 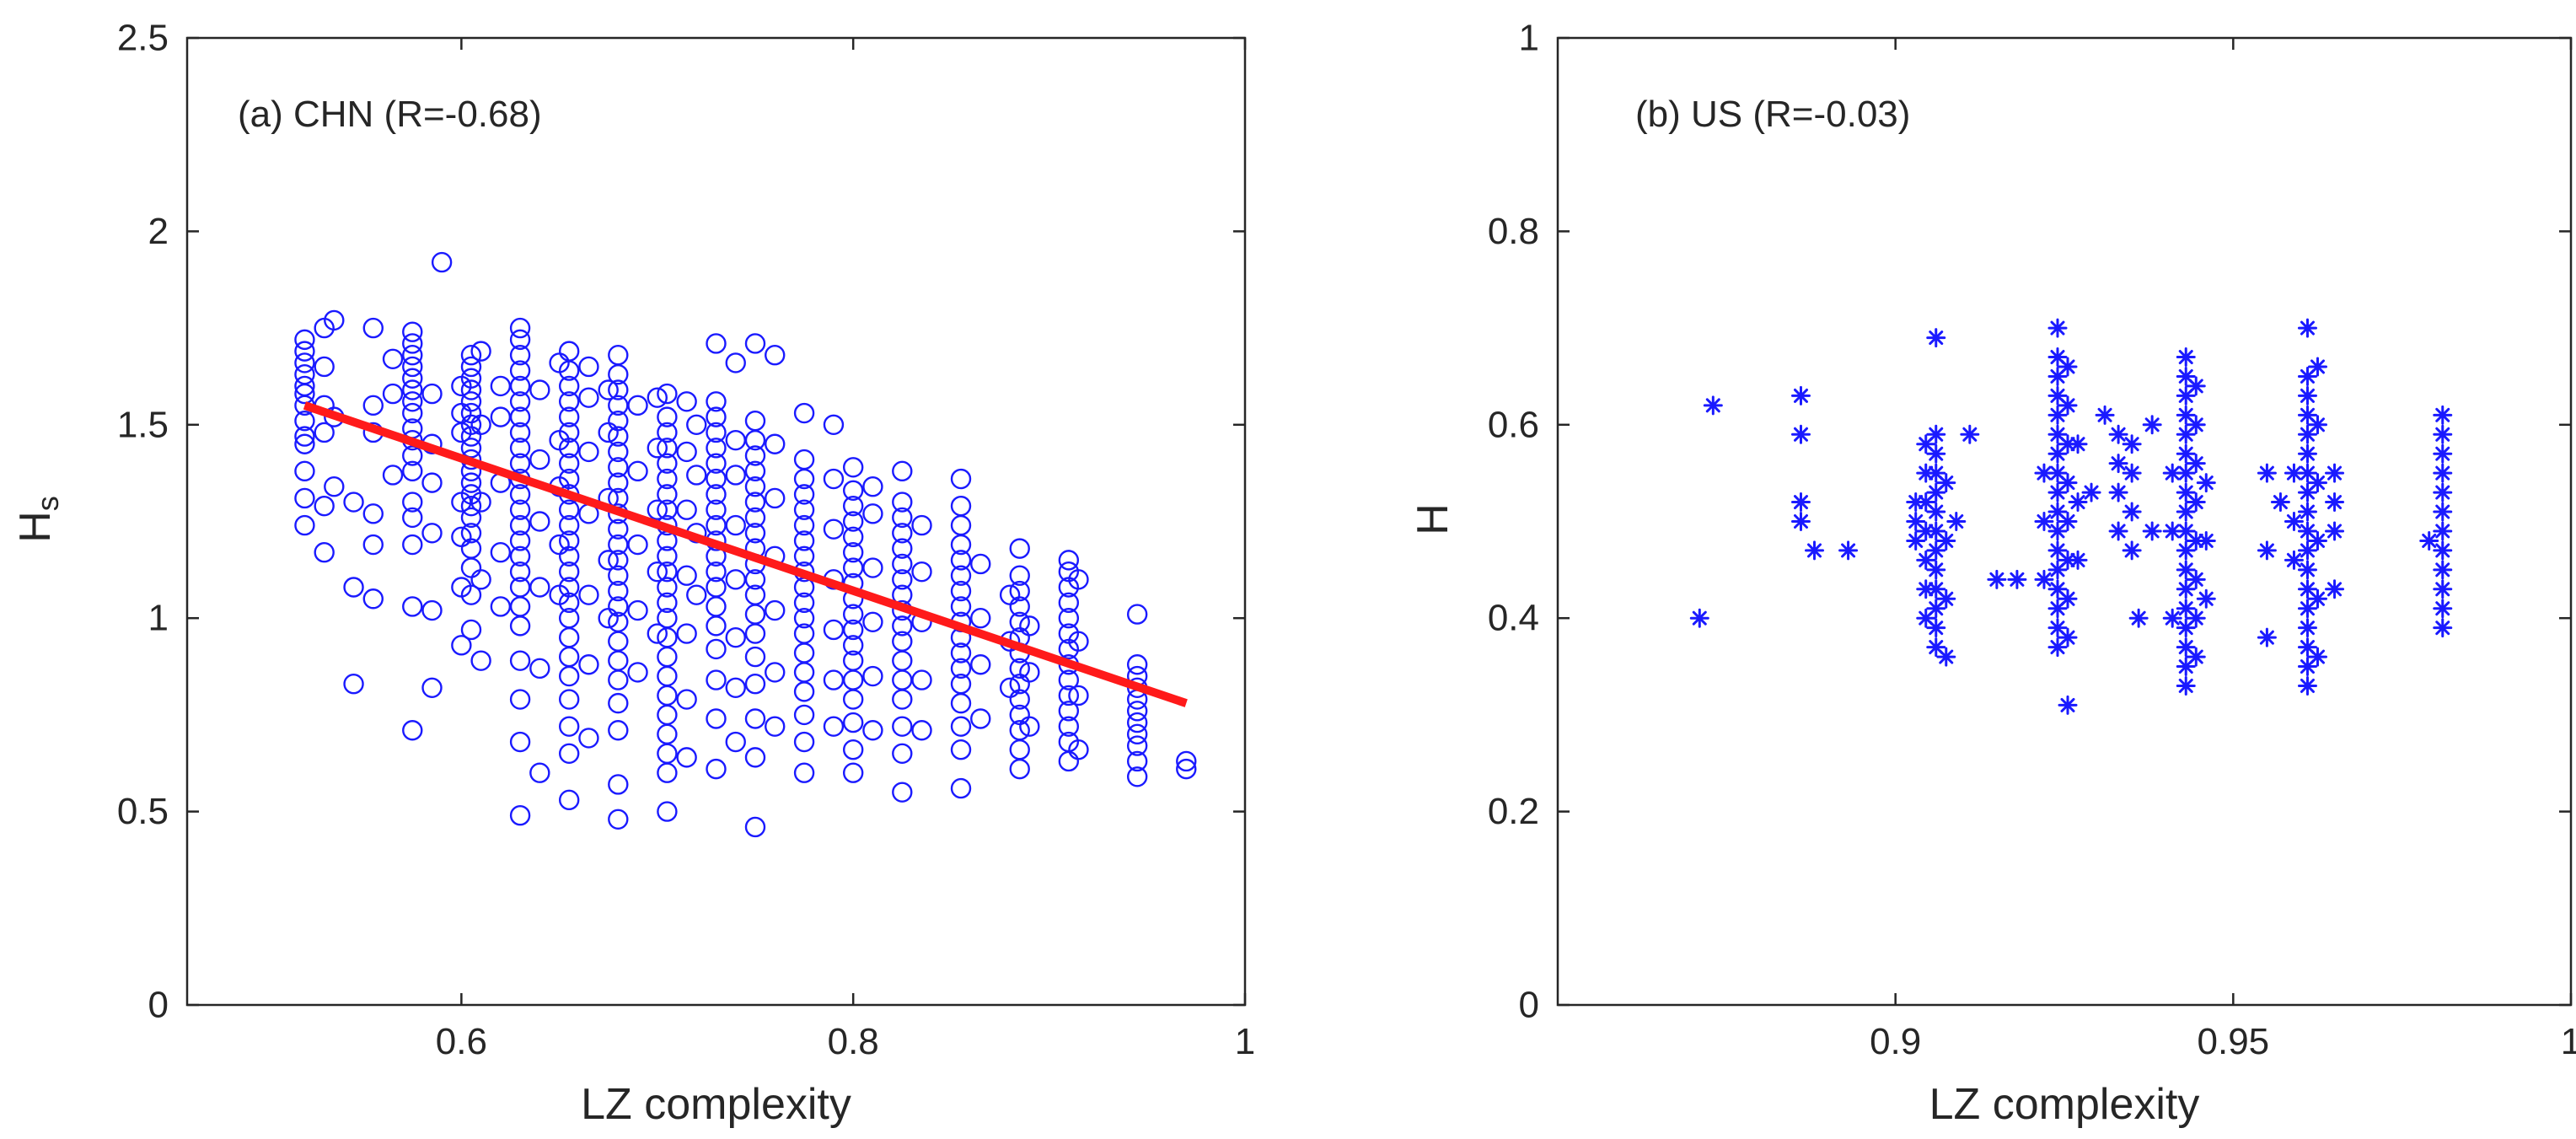 I want to click on y-tick-label: 2, so click(x=158, y=231).